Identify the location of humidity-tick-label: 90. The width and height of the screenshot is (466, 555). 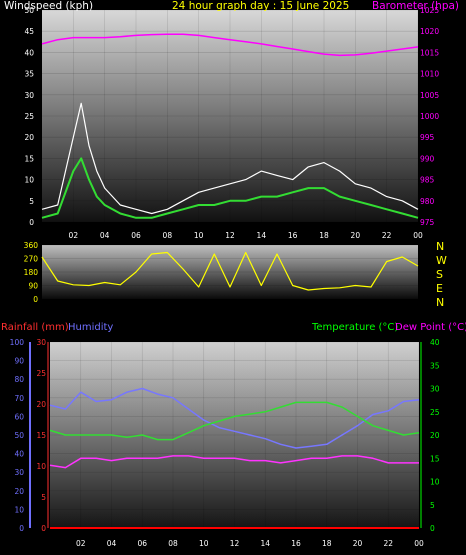
(19, 361).